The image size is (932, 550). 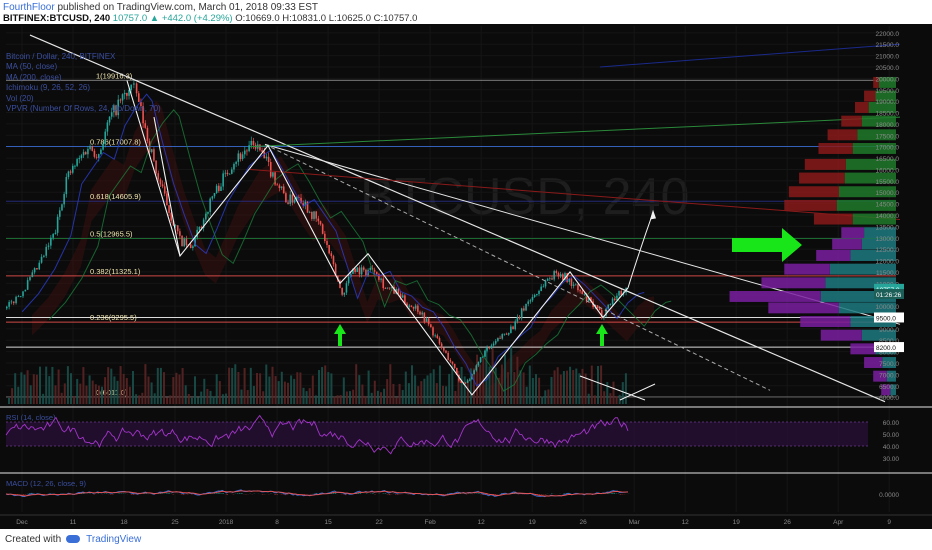 What do you see at coordinates (29, 7) in the screenshot?
I see `author-link: FourthFloor` at bounding box center [29, 7].